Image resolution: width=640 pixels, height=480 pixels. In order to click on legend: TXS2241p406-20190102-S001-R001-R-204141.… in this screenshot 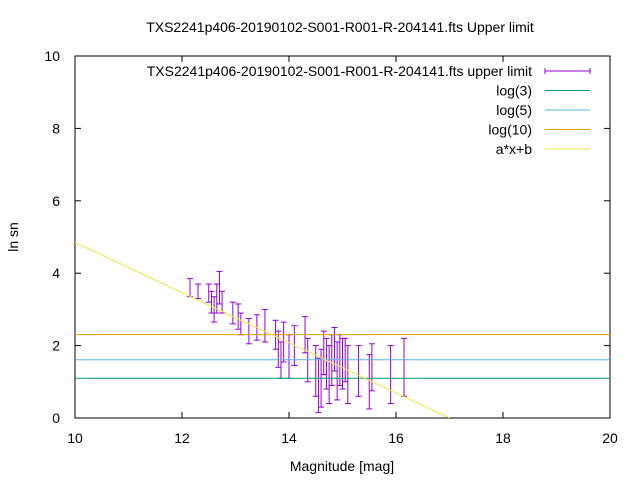, I will do `click(369, 110)`.